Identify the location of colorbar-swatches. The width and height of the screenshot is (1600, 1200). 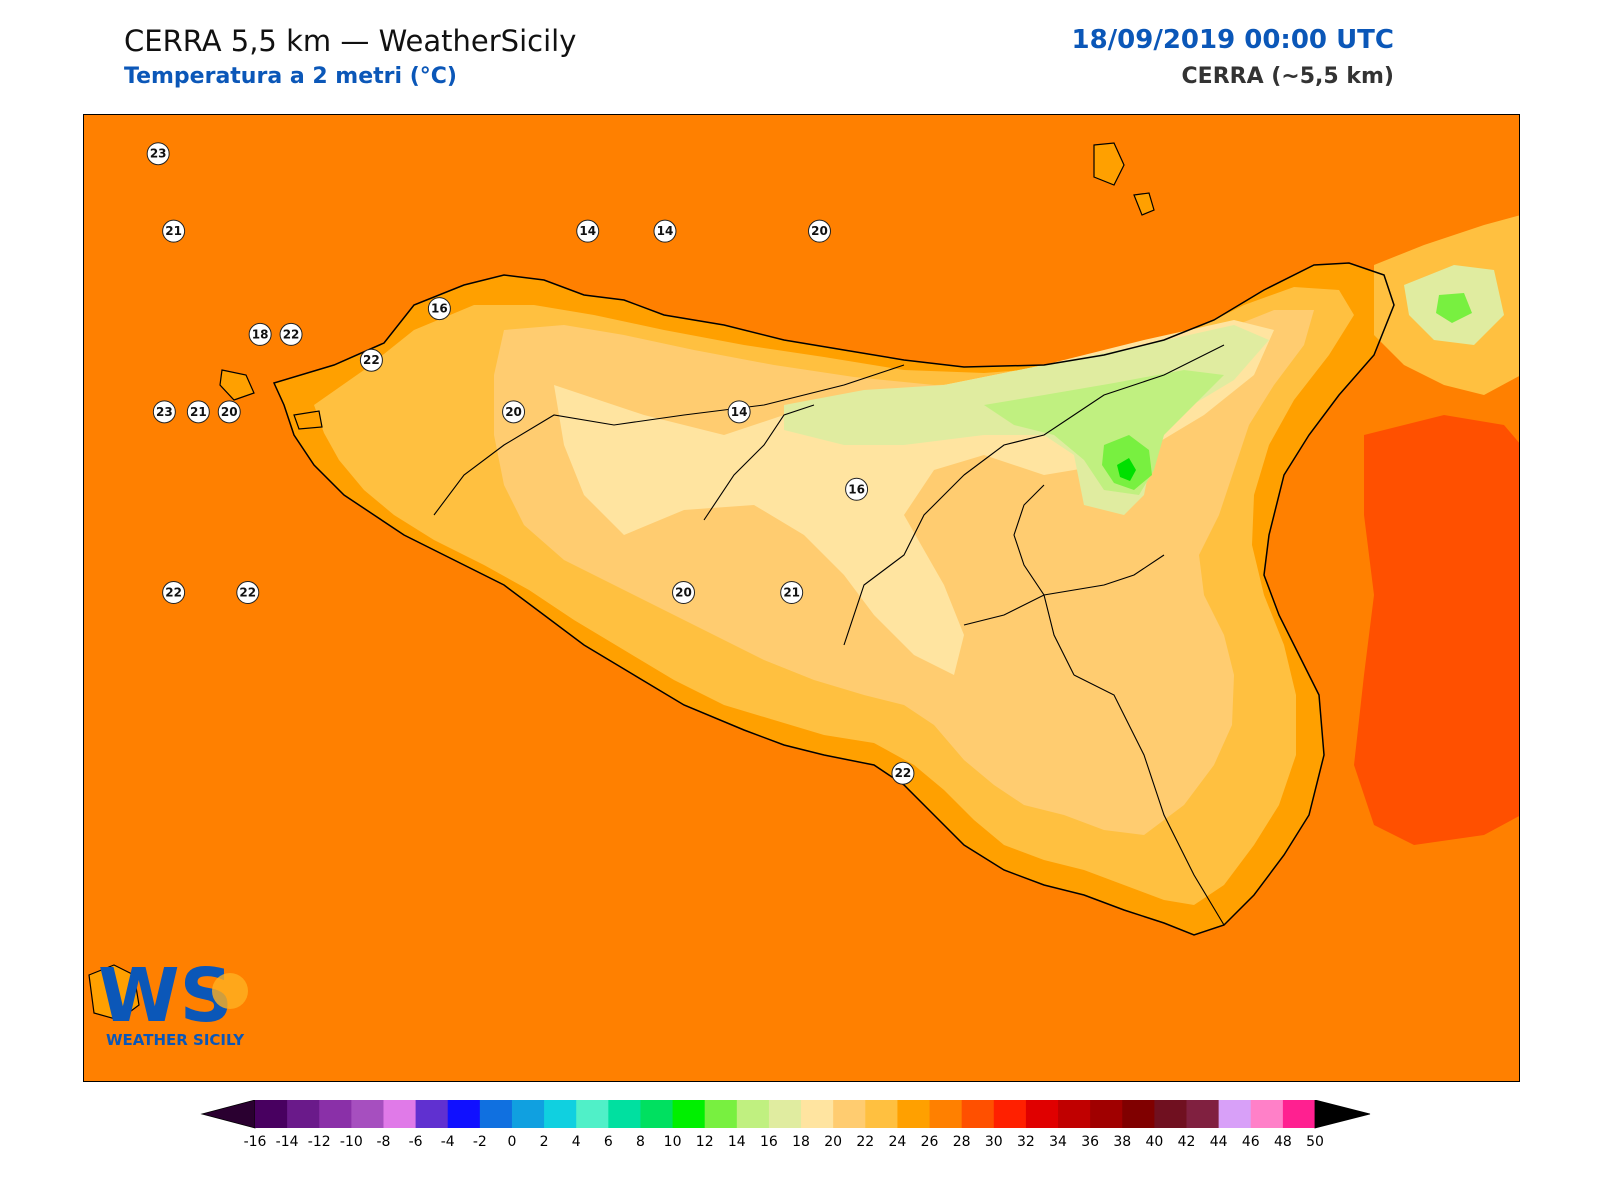
(785, 1114).